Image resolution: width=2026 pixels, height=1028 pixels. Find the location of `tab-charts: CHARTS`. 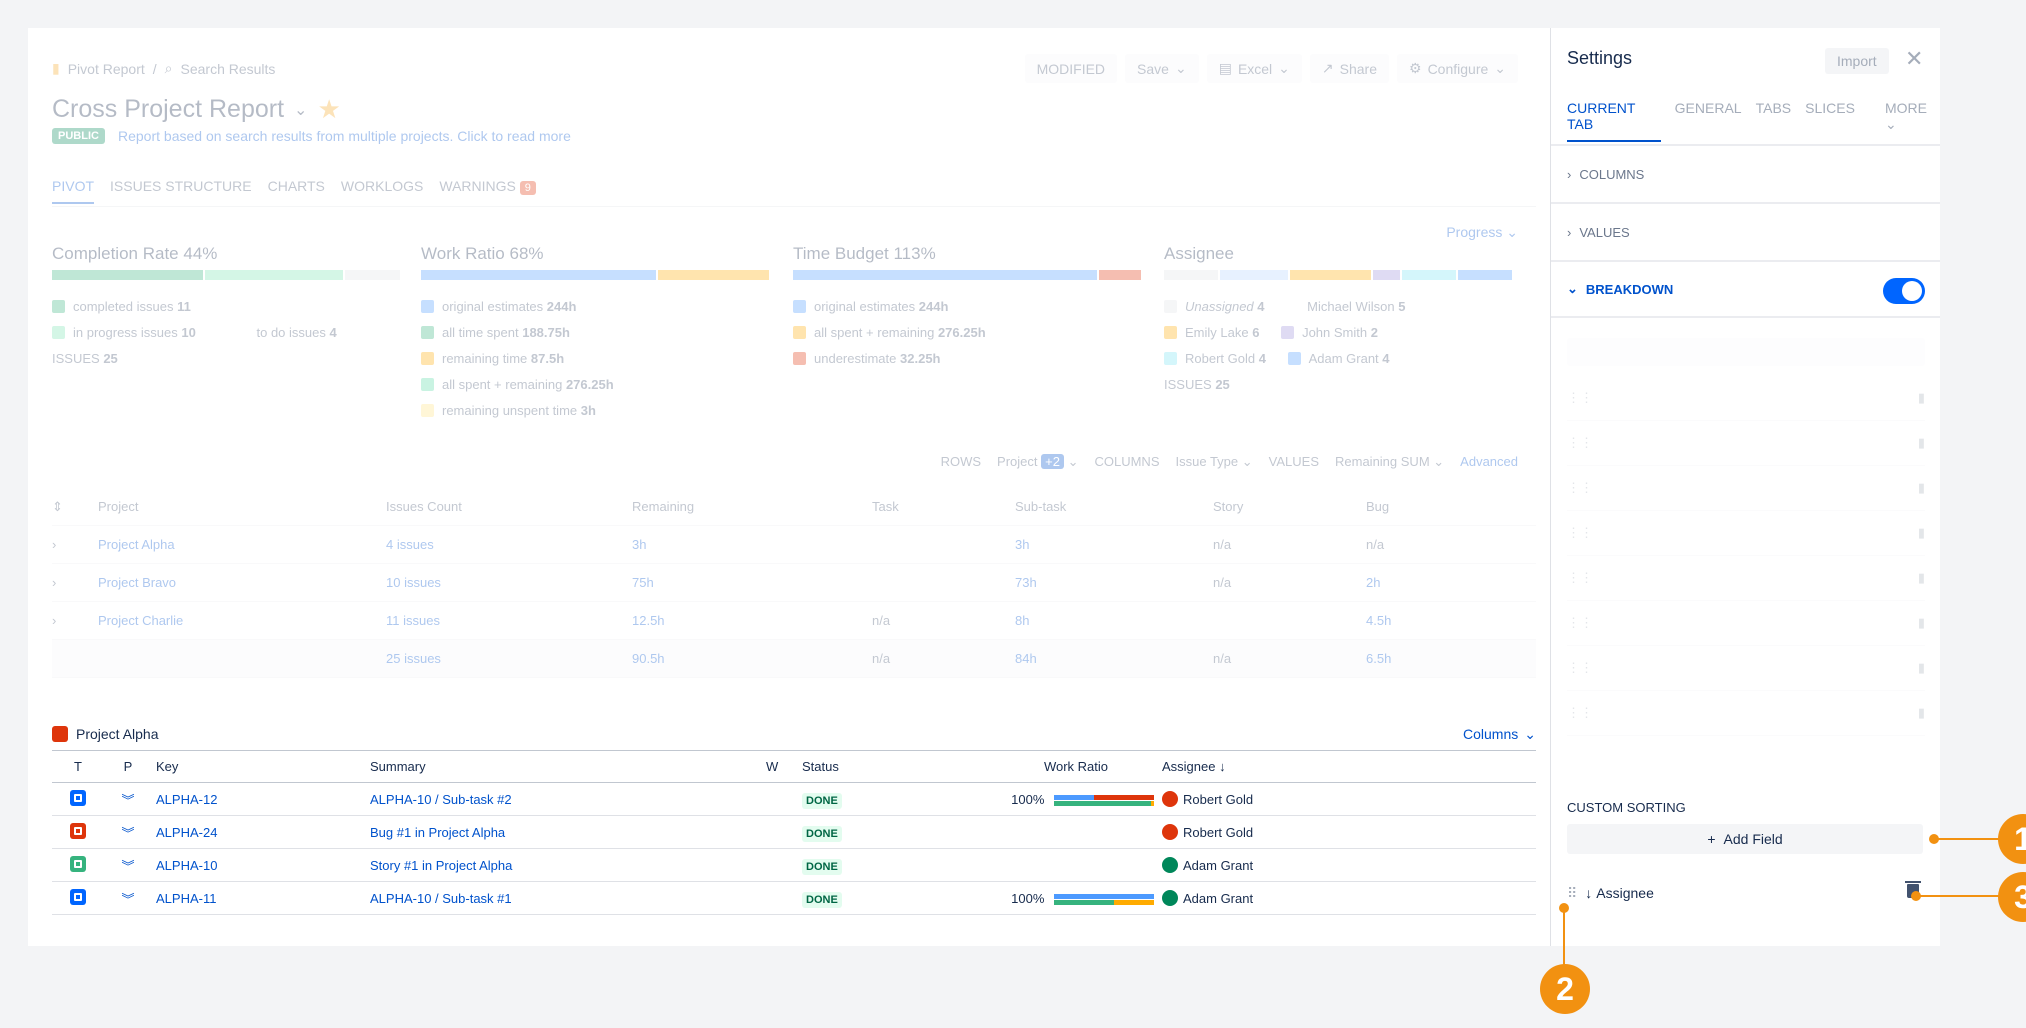

tab-charts: CHARTS is located at coordinates (296, 186).